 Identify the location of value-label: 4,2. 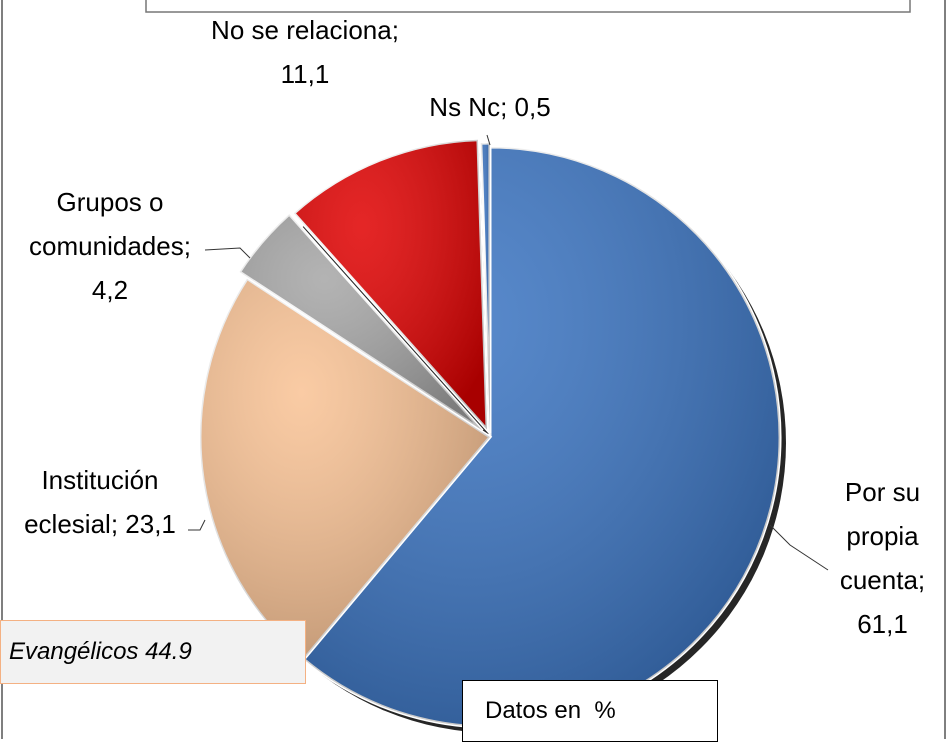
(110, 290).